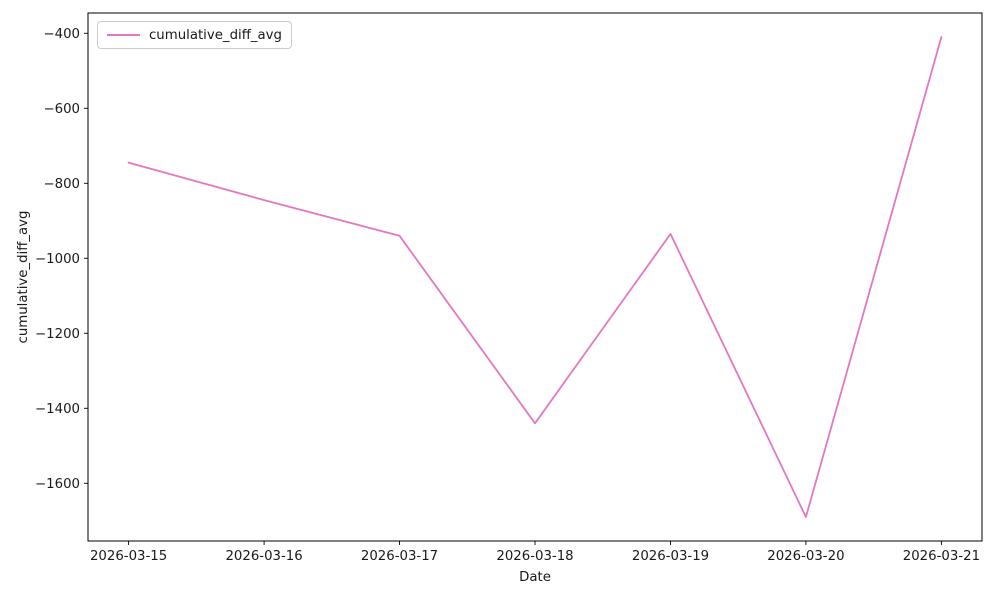 The width and height of the screenshot is (1000, 600). Describe the element at coordinates (57, 409) in the screenshot. I see `y-tick-label: −1400` at that location.